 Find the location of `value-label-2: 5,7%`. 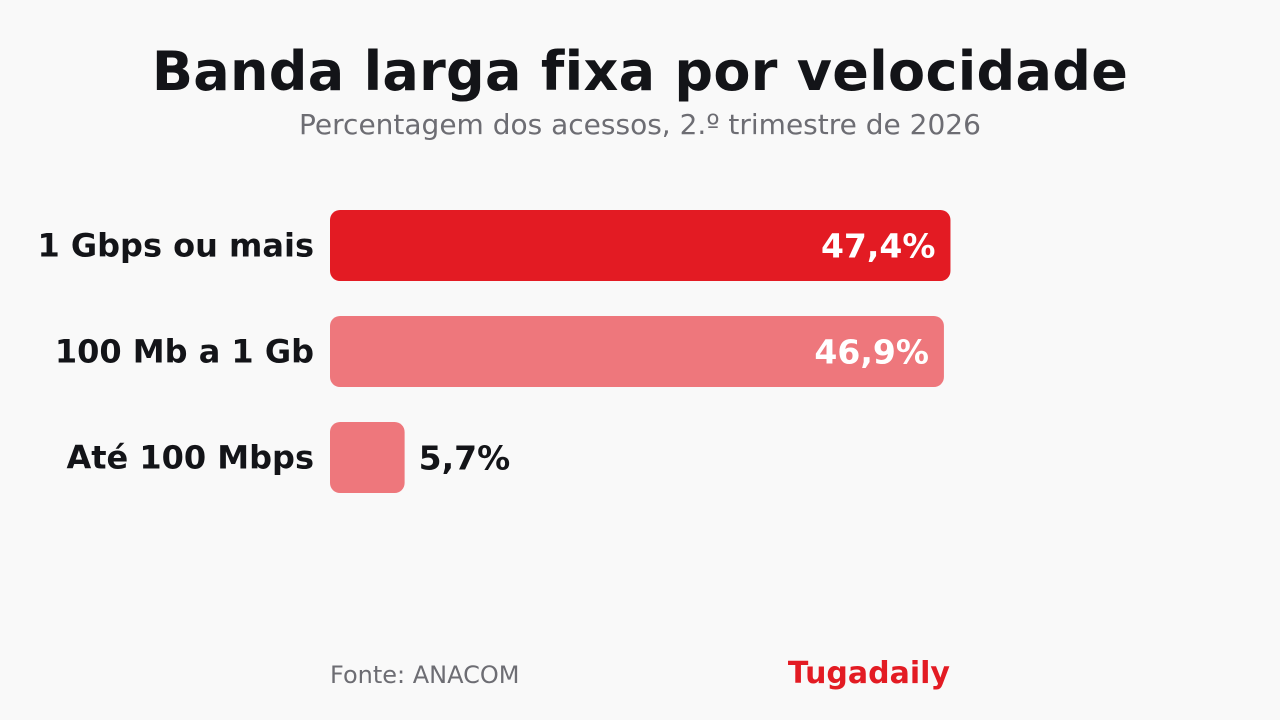

value-label-2: 5,7% is located at coordinates (465, 458).